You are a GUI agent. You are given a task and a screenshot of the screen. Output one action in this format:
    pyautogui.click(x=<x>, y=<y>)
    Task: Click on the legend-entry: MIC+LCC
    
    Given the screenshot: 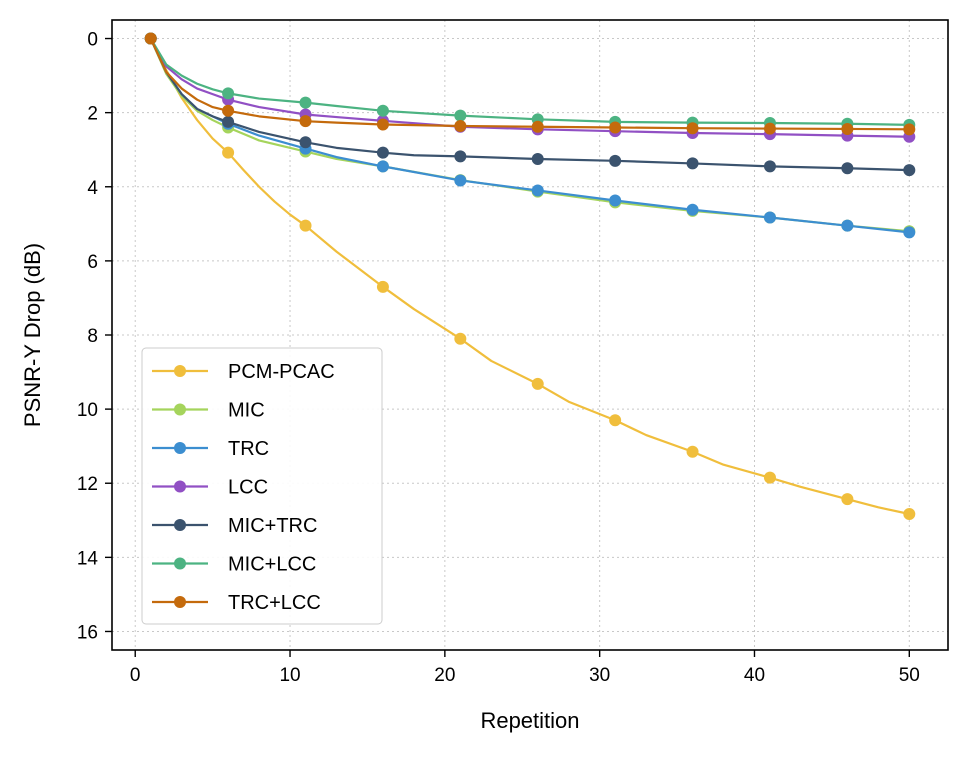 What is the action you would take?
    pyautogui.click(x=234, y=565)
    